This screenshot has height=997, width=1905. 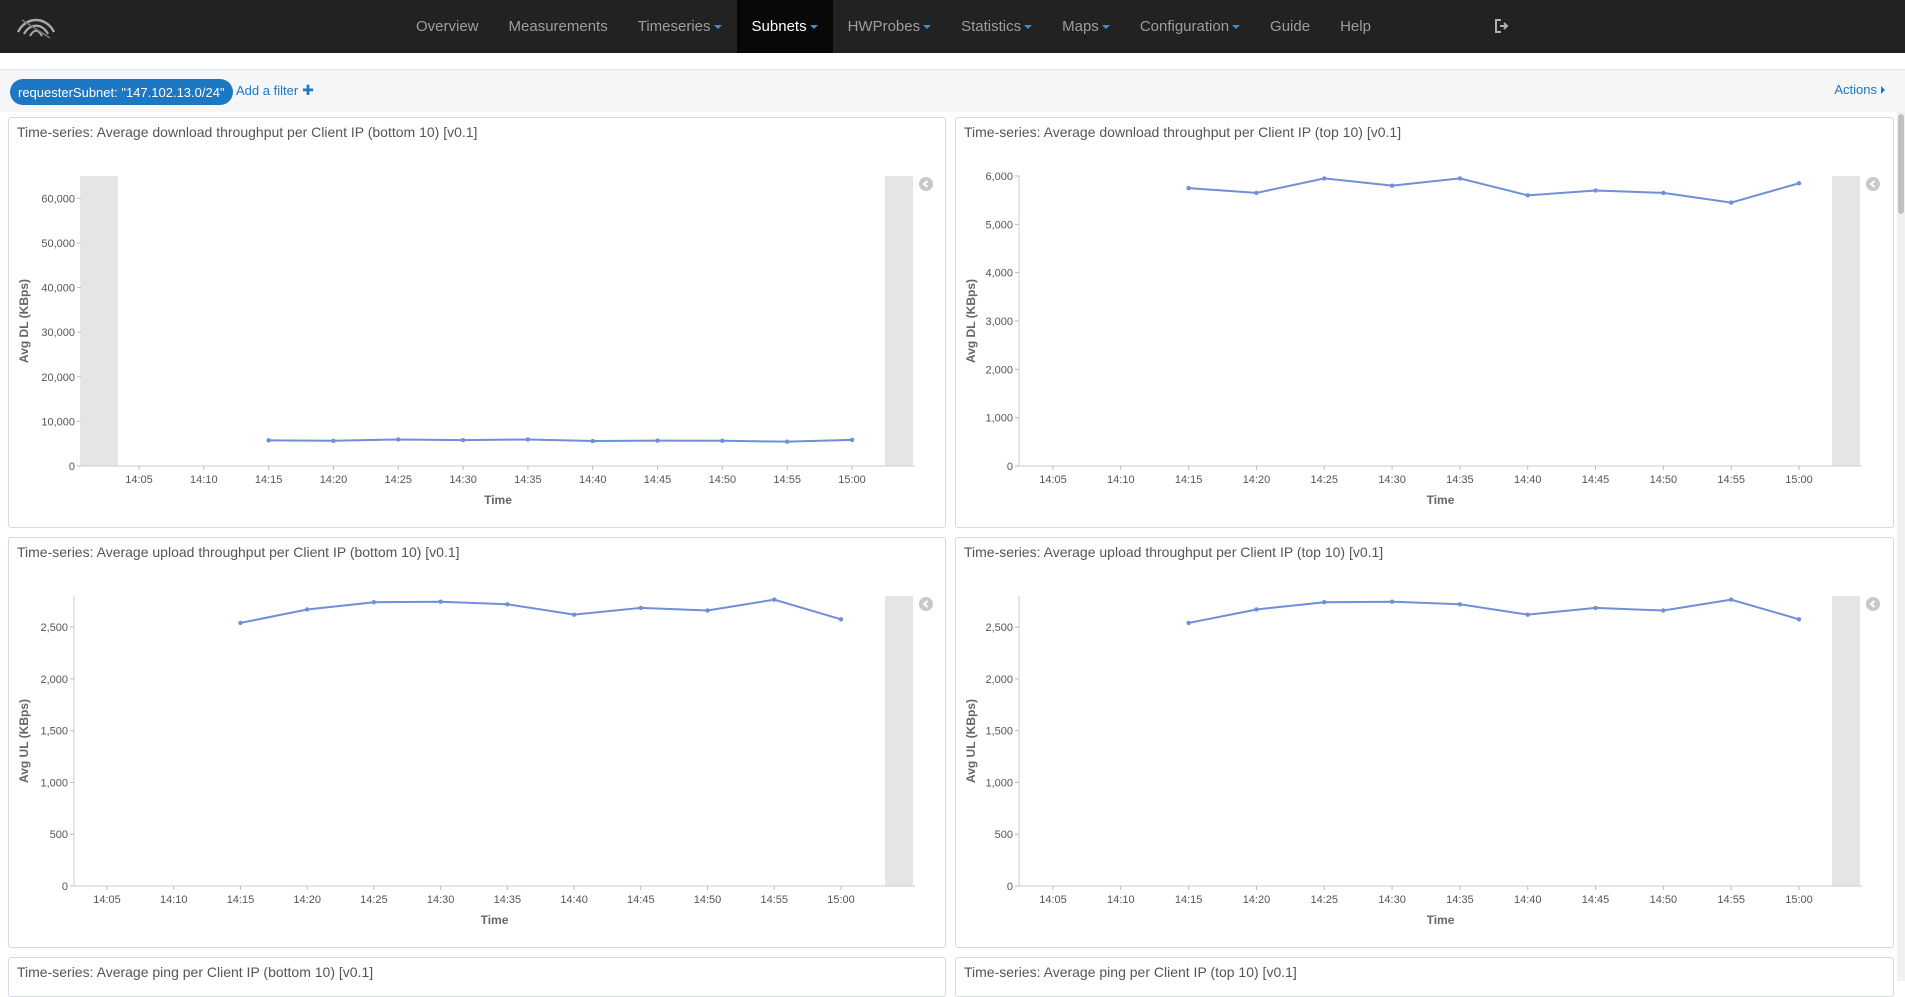 What do you see at coordinates (1859, 89) in the screenshot?
I see `actions-link: Actions` at bounding box center [1859, 89].